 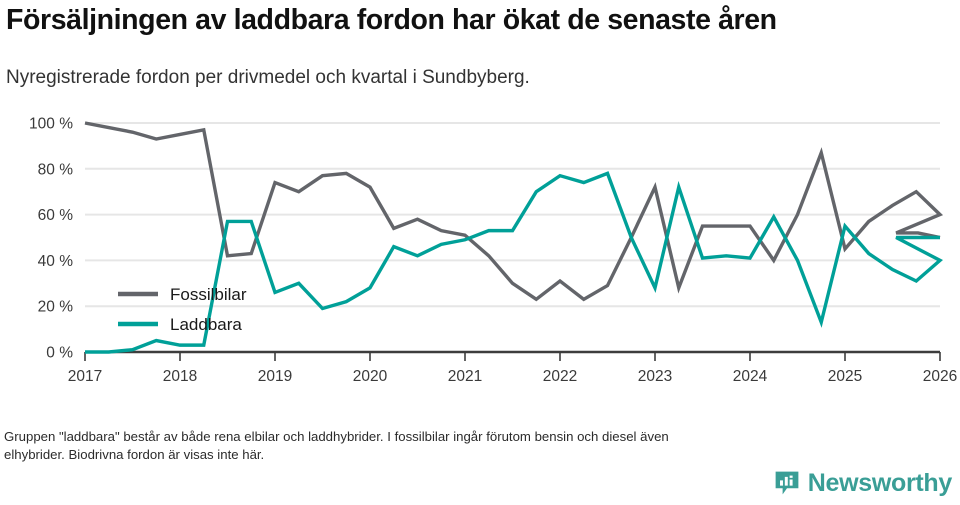 I want to click on y-tick-label: 0 %, so click(x=59, y=353).